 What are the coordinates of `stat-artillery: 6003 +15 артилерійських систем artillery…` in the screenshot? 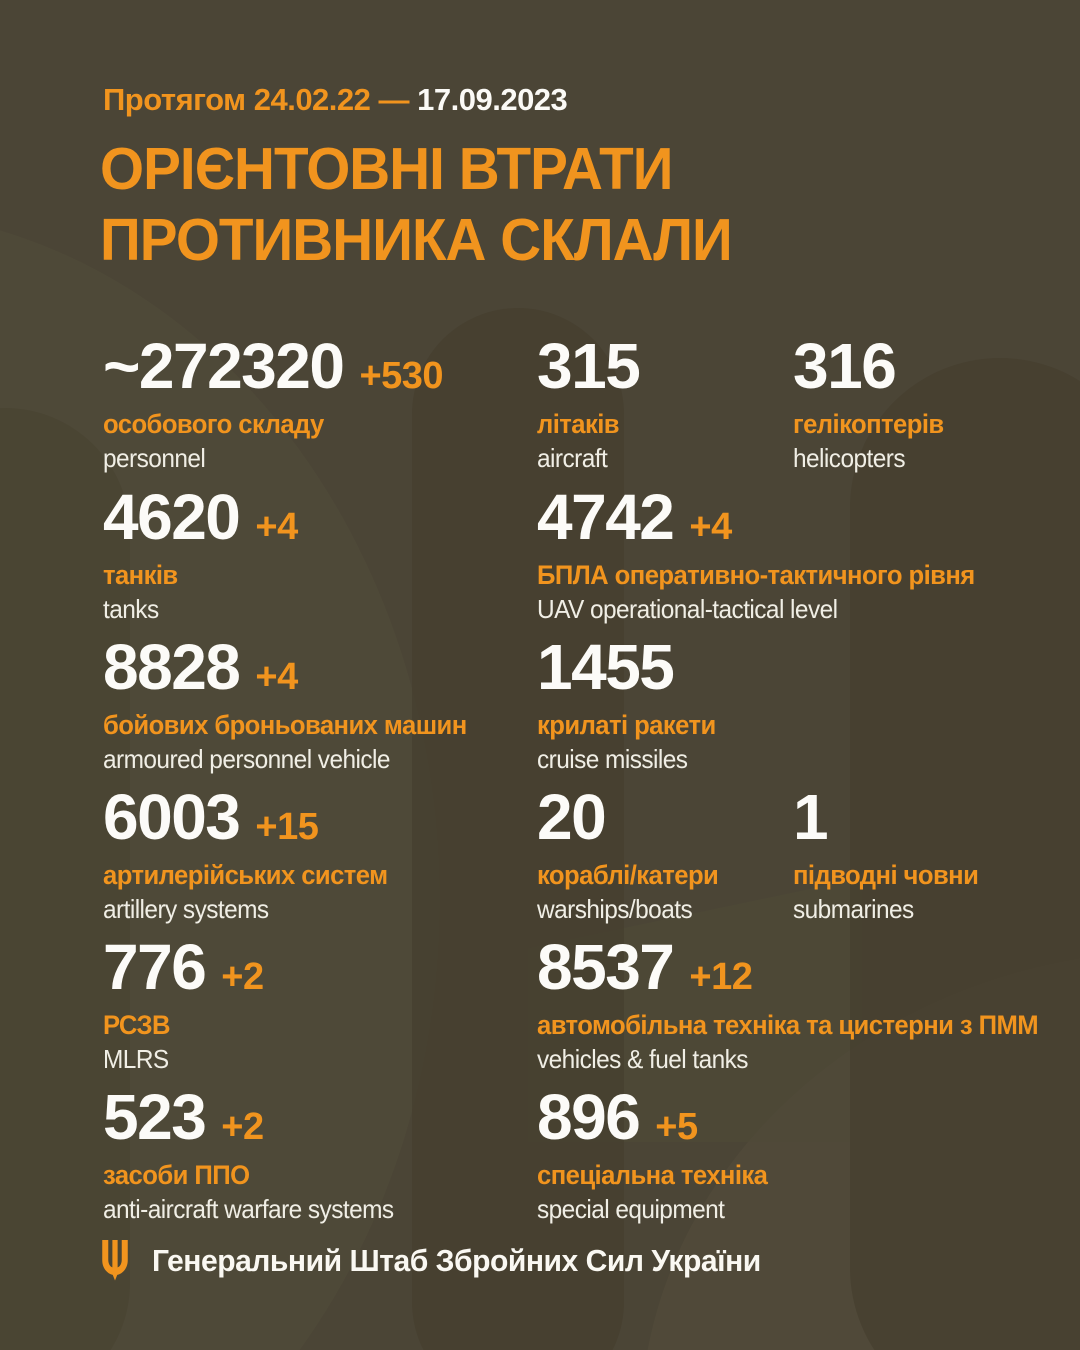 It's located at (253, 853).